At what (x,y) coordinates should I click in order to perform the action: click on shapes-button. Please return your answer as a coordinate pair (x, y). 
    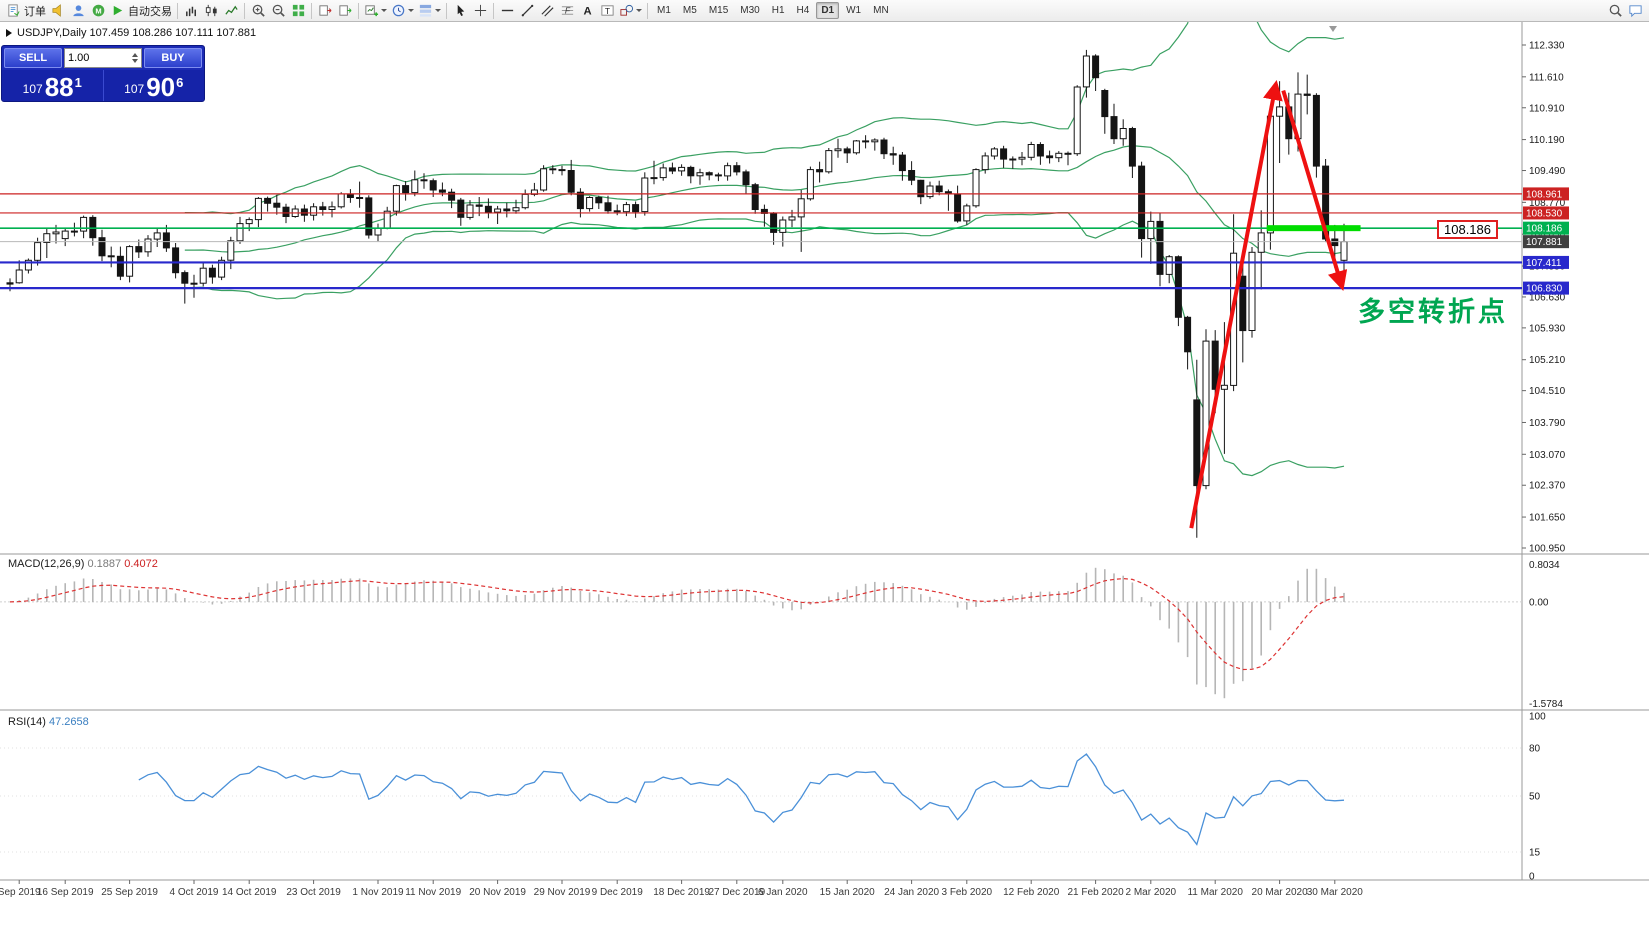
    Looking at the image, I should click on (630, 10).